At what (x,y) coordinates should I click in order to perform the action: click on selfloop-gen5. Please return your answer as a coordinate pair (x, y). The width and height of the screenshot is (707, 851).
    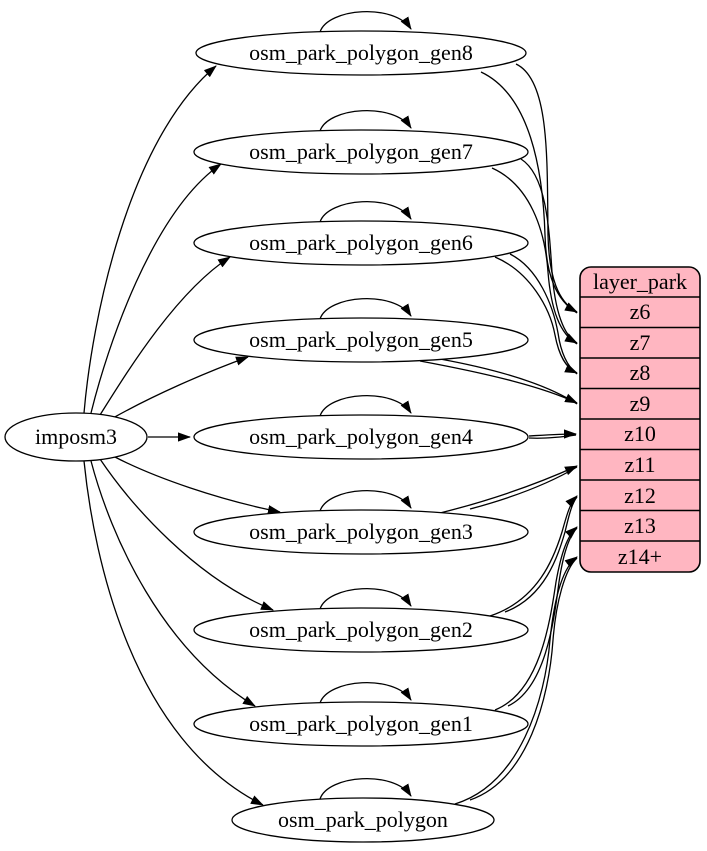
    Looking at the image, I should click on (365, 309).